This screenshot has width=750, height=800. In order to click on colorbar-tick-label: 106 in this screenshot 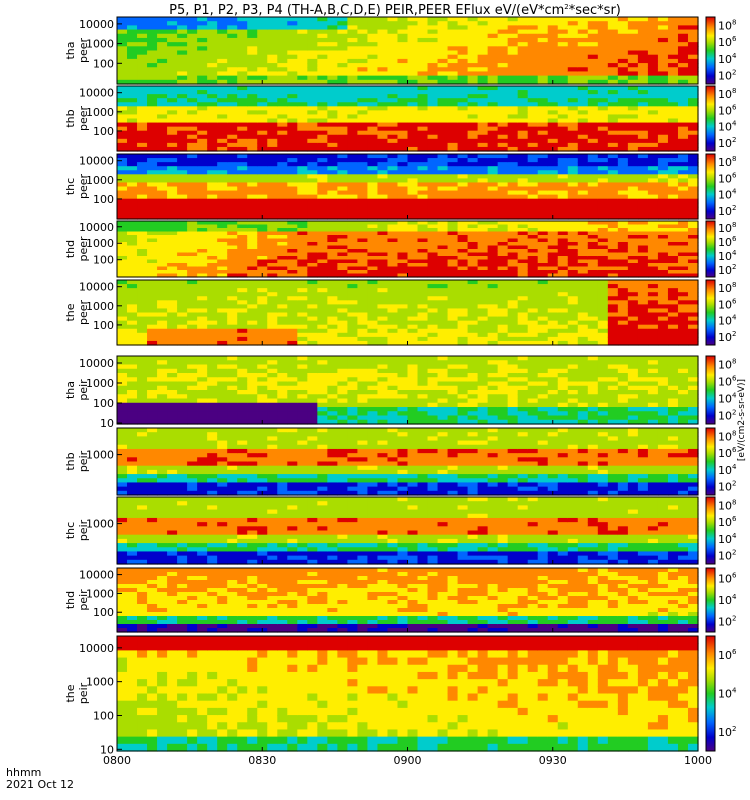, I will do `click(727, 178)`.